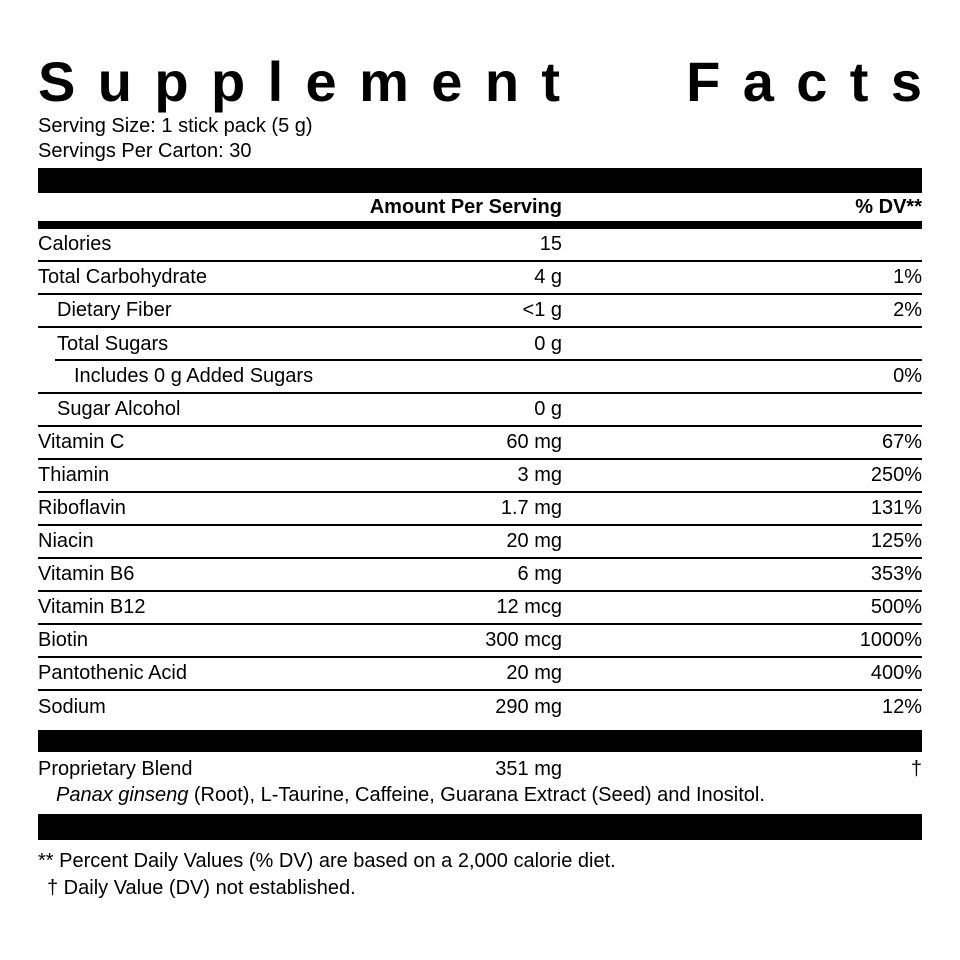  What do you see at coordinates (122, 277) in the screenshot?
I see `nutrient-name: Total Carbohydrate` at bounding box center [122, 277].